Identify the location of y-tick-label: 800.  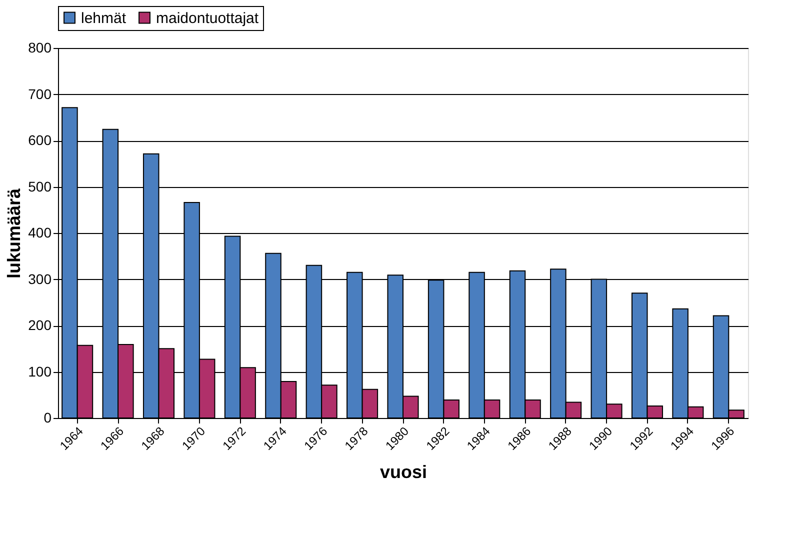
(40, 48).